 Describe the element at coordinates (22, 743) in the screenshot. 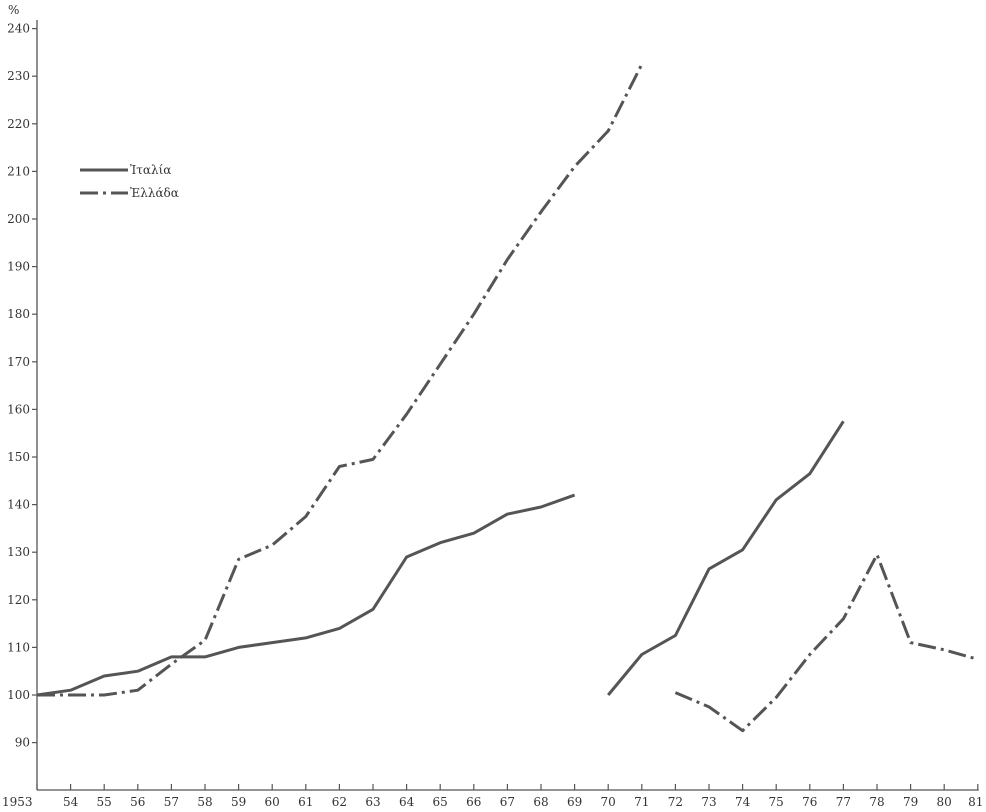

I see `y-tick-label: 90` at that location.